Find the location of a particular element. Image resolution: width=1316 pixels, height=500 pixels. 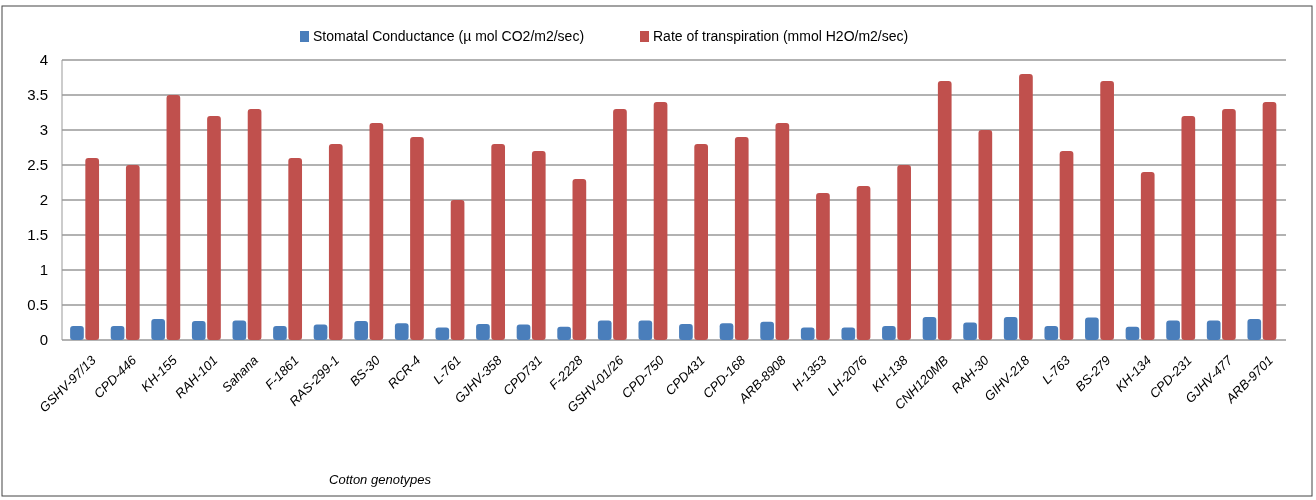

y-tick-label: 2 is located at coordinates (43, 200).